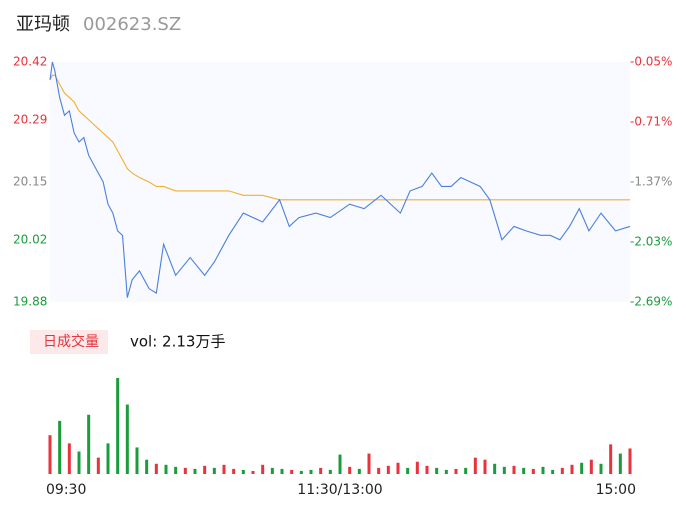 The height and width of the screenshot is (524, 686). Describe the element at coordinates (30, 119) in the screenshot. I see `y-tick-label: 20.29` at that location.